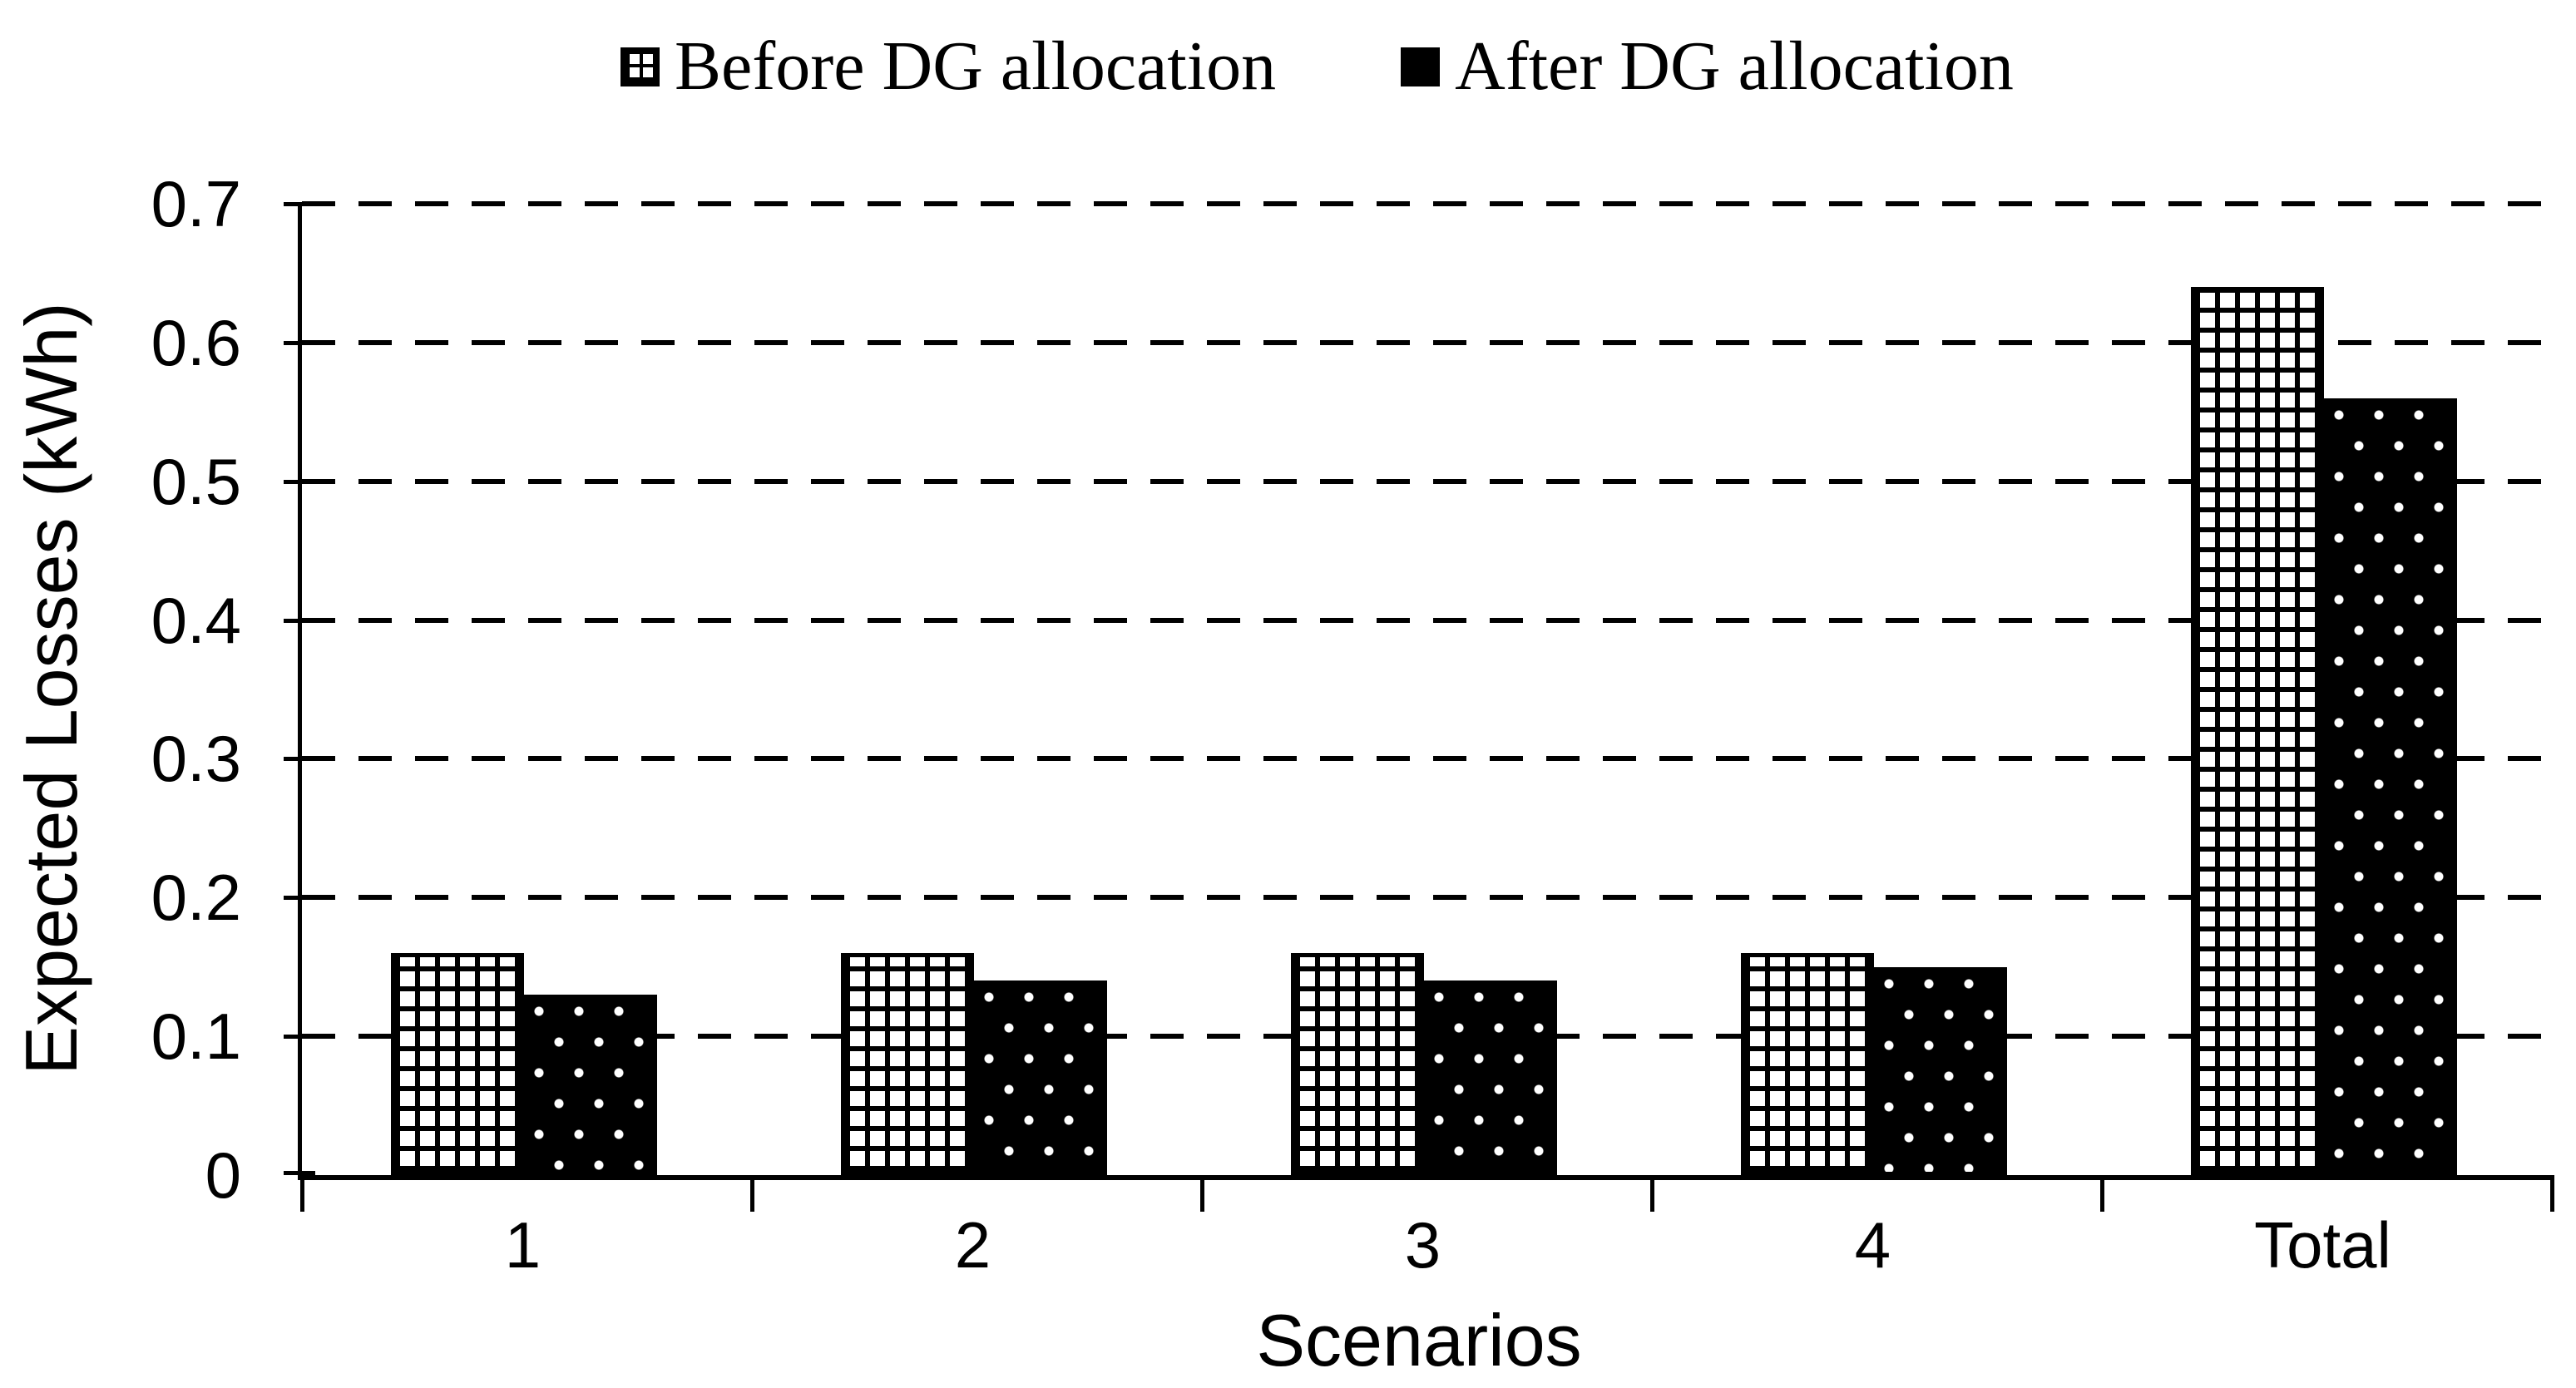 The width and height of the screenshot is (2576, 1388). Describe the element at coordinates (1317, 66) in the screenshot. I see `chart-legend: Before DG allocation After DG allocation` at that location.